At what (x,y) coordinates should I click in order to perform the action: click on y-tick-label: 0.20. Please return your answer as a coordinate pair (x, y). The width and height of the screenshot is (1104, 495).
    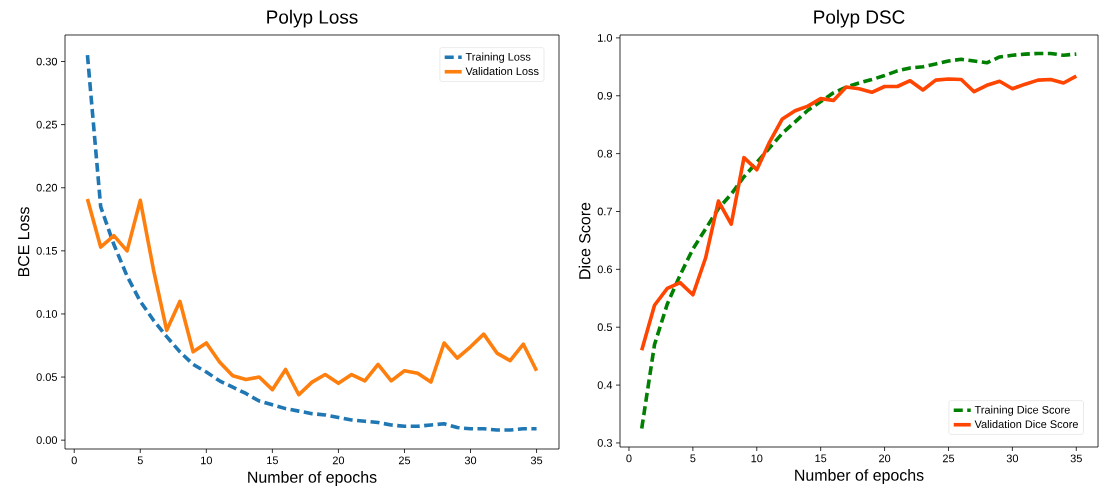
    Looking at the image, I should click on (47, 187).